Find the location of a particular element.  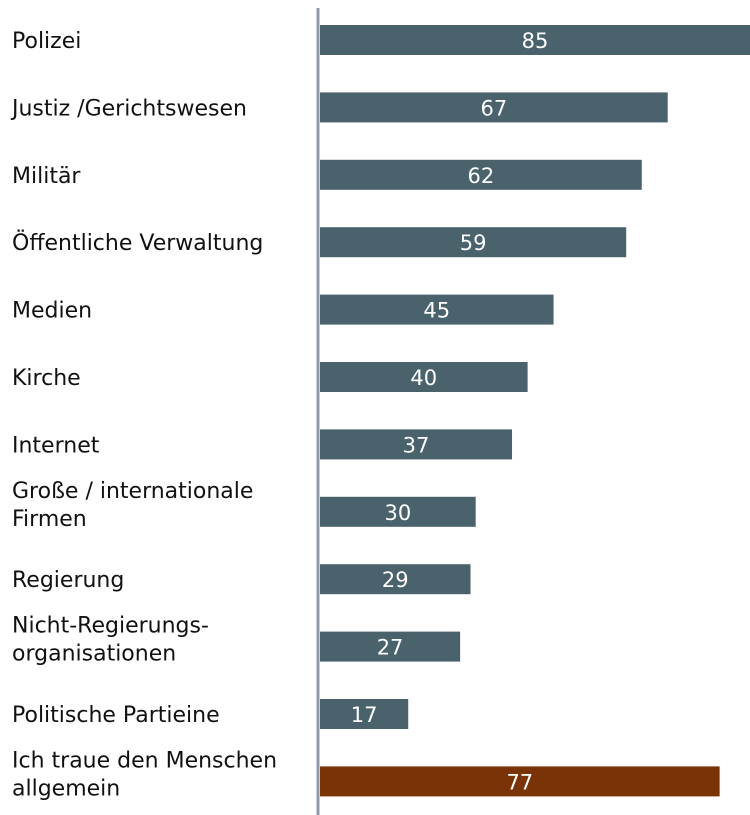

value-label: 62 is located at coordinates (481, 176).